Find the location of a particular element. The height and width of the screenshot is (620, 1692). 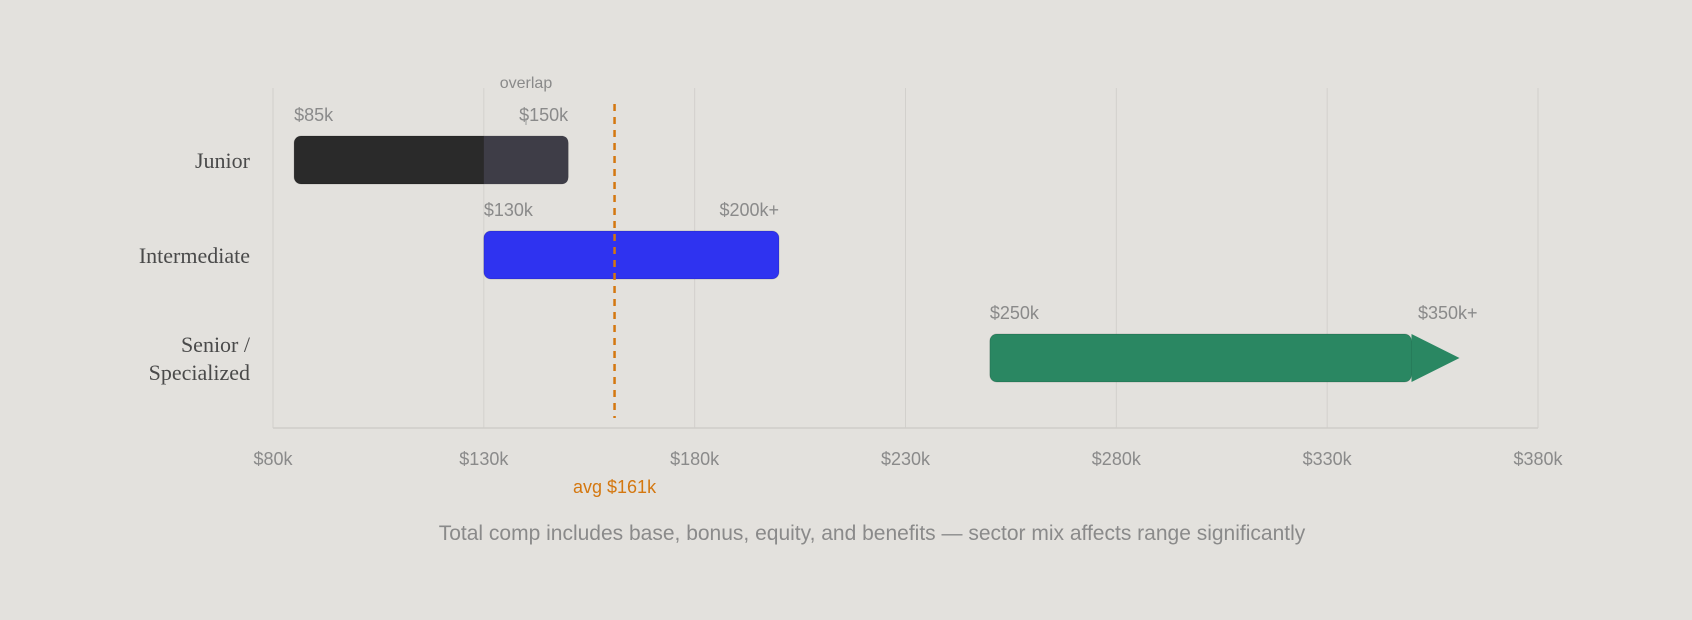

x-tick-label: $130k is located at coordinates (484, 459).